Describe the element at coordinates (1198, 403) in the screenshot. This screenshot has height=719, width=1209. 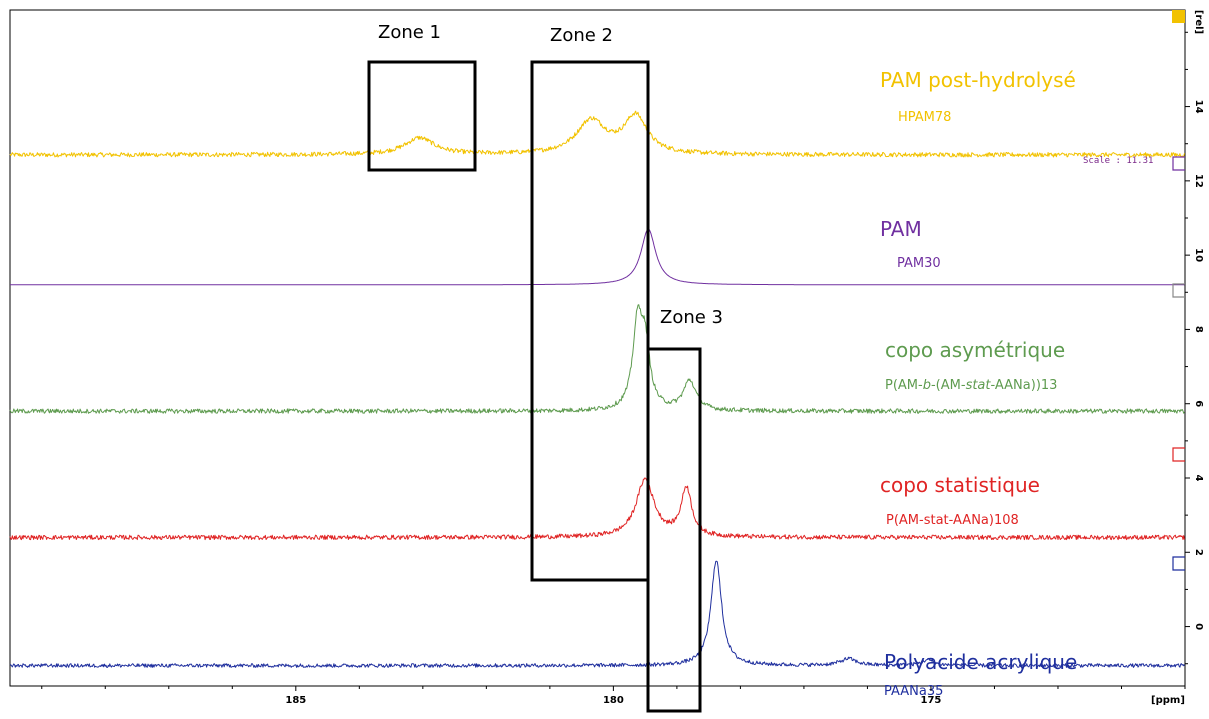
I see `y-tick-label-6: 6` at that location.